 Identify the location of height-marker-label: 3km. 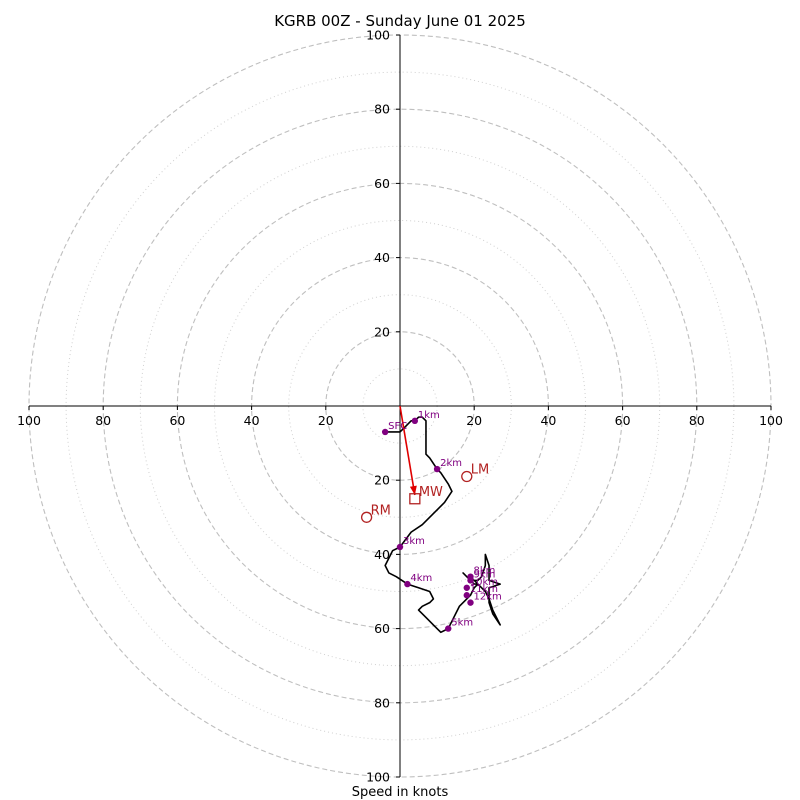
(414, 541).